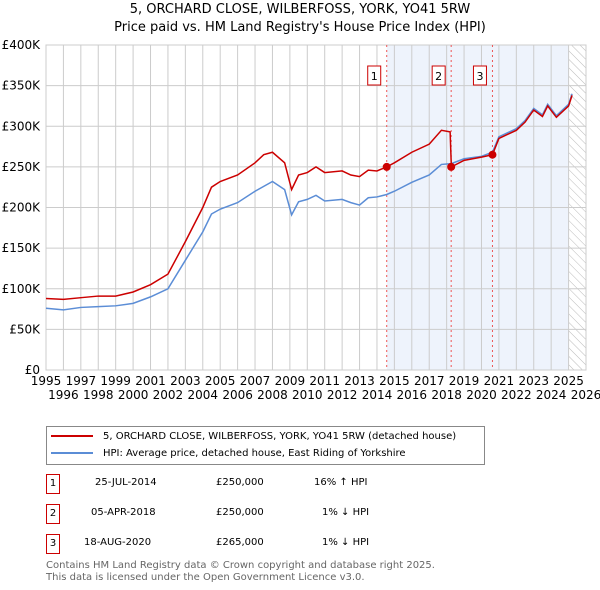  Describe the element at coordinates (568, 381) in the screenshot. I see `x-tick-label: 2025` at that location.